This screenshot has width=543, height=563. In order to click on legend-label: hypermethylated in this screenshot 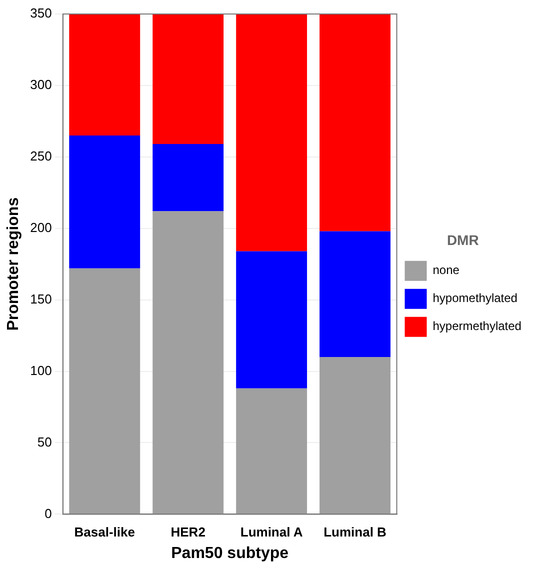, I will do `click(477, 326)`.